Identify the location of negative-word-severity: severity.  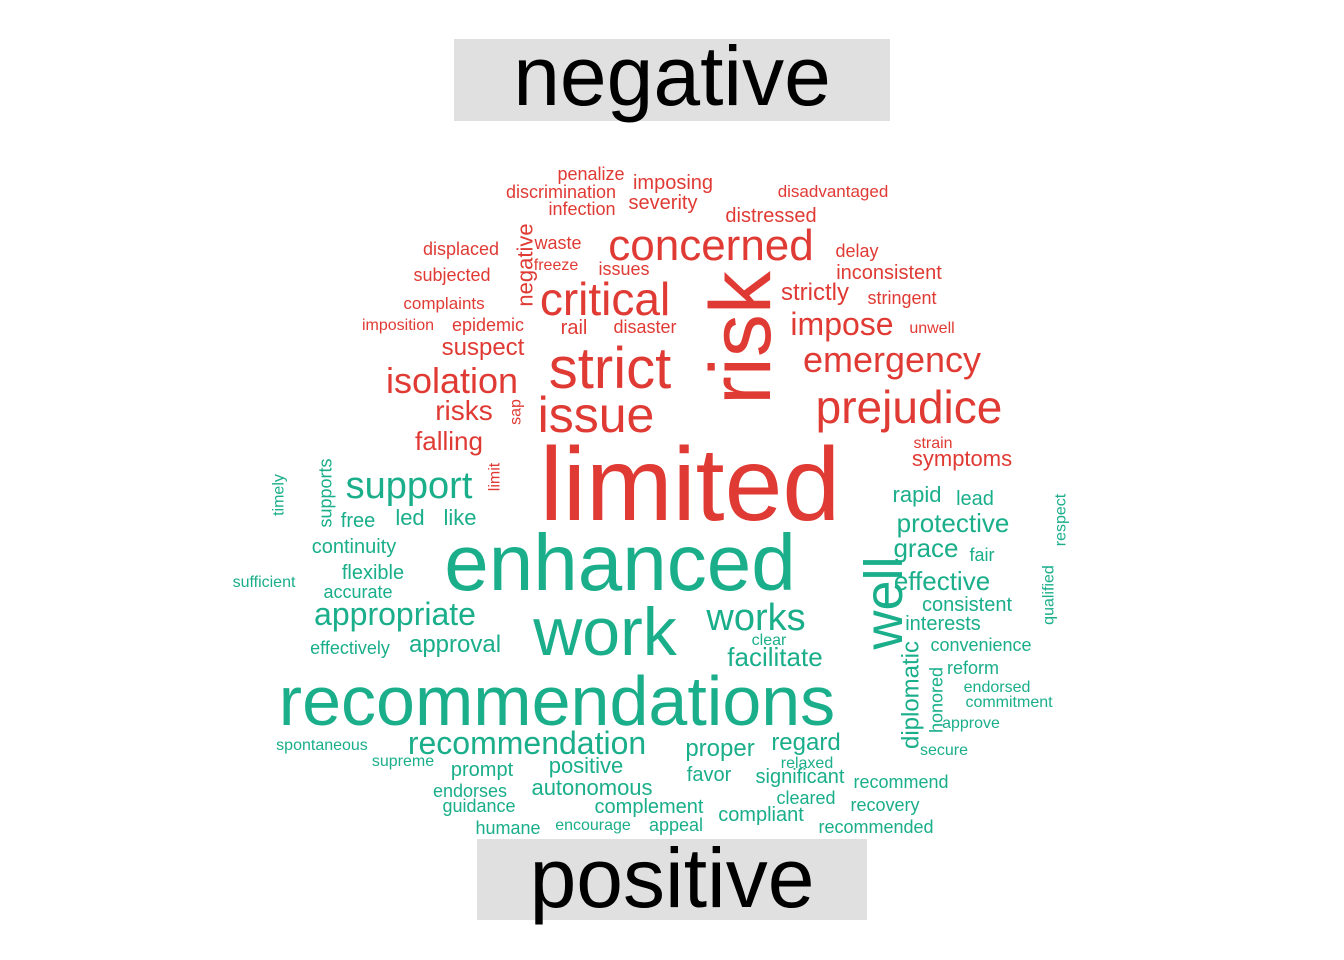
(663, 203).